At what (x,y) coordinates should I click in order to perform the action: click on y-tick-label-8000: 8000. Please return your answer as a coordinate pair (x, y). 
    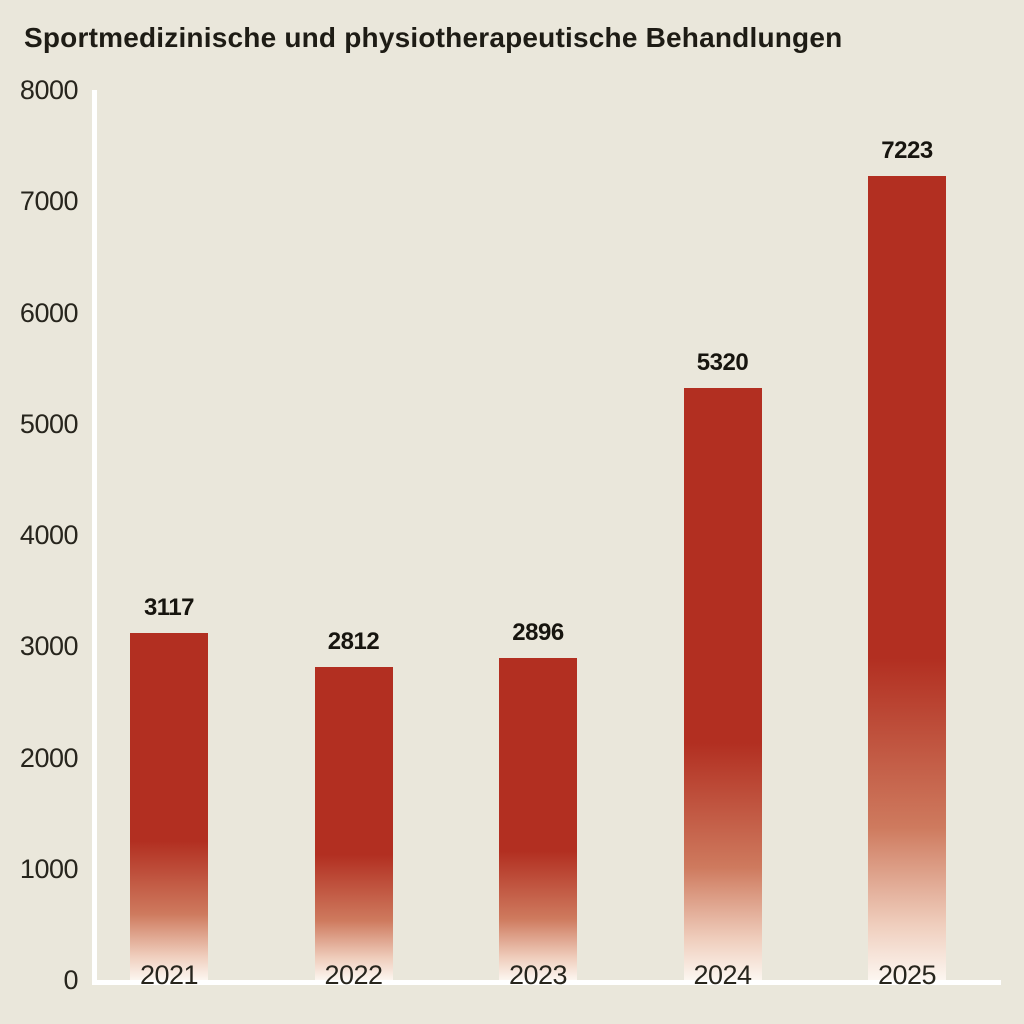
    Looking at the image, I should click on (49, 90).